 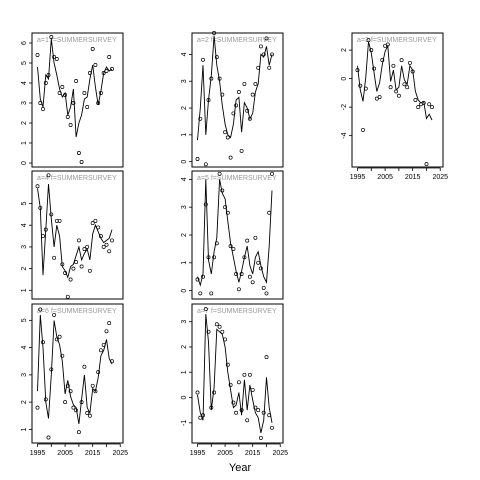 I want to click on x-tick-label: 2005, so click(x=385, y=177).